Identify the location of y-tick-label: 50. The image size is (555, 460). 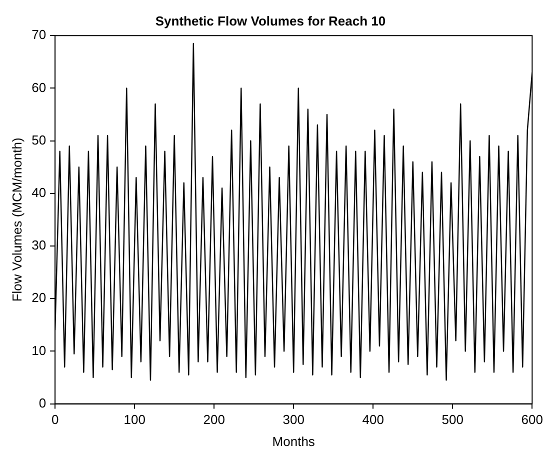
(39, 140).